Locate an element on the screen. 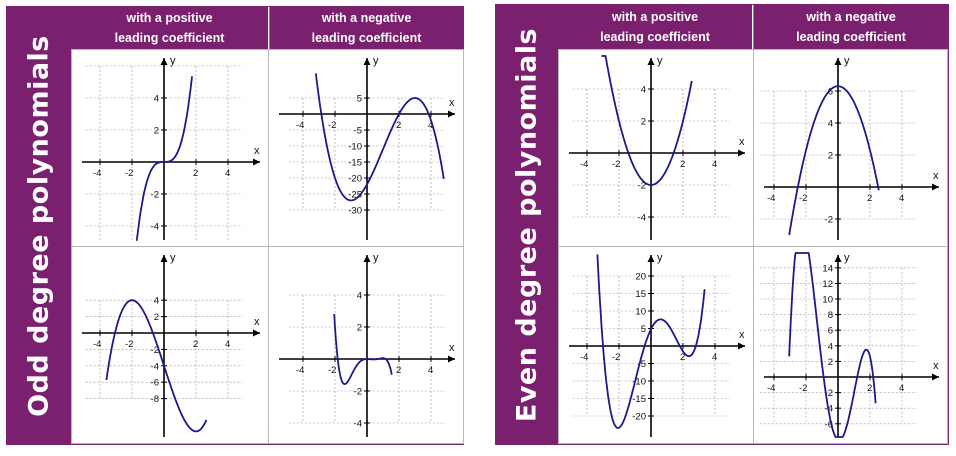  graph-odd-positive-top: x y -4 -2 2 4 4 2 -2 -4 is located at coordinates (170, 148).